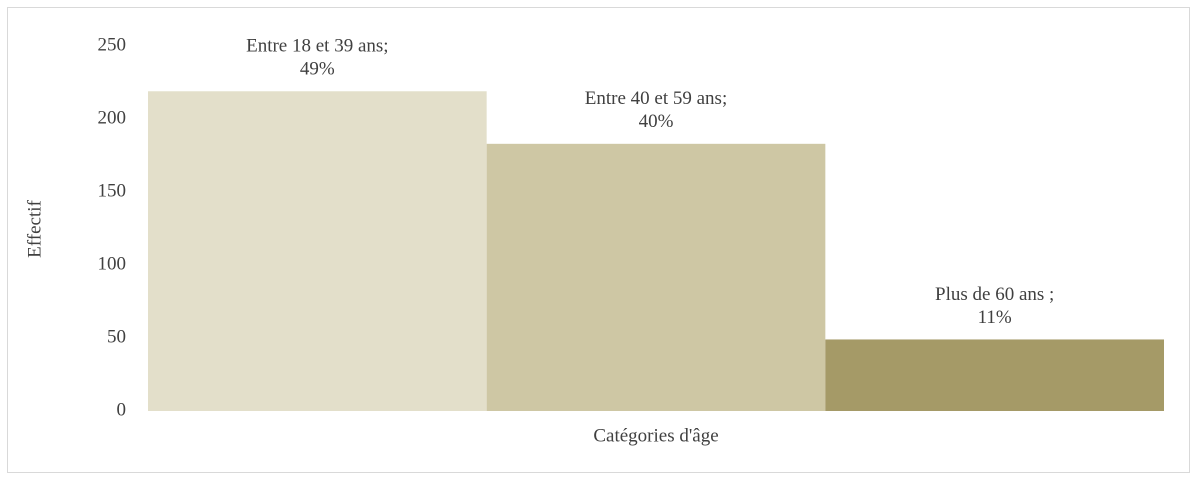 The width and height of the screenshot is (1197, 480). I want to click on y-tick-label: 0, so click(122, 409).